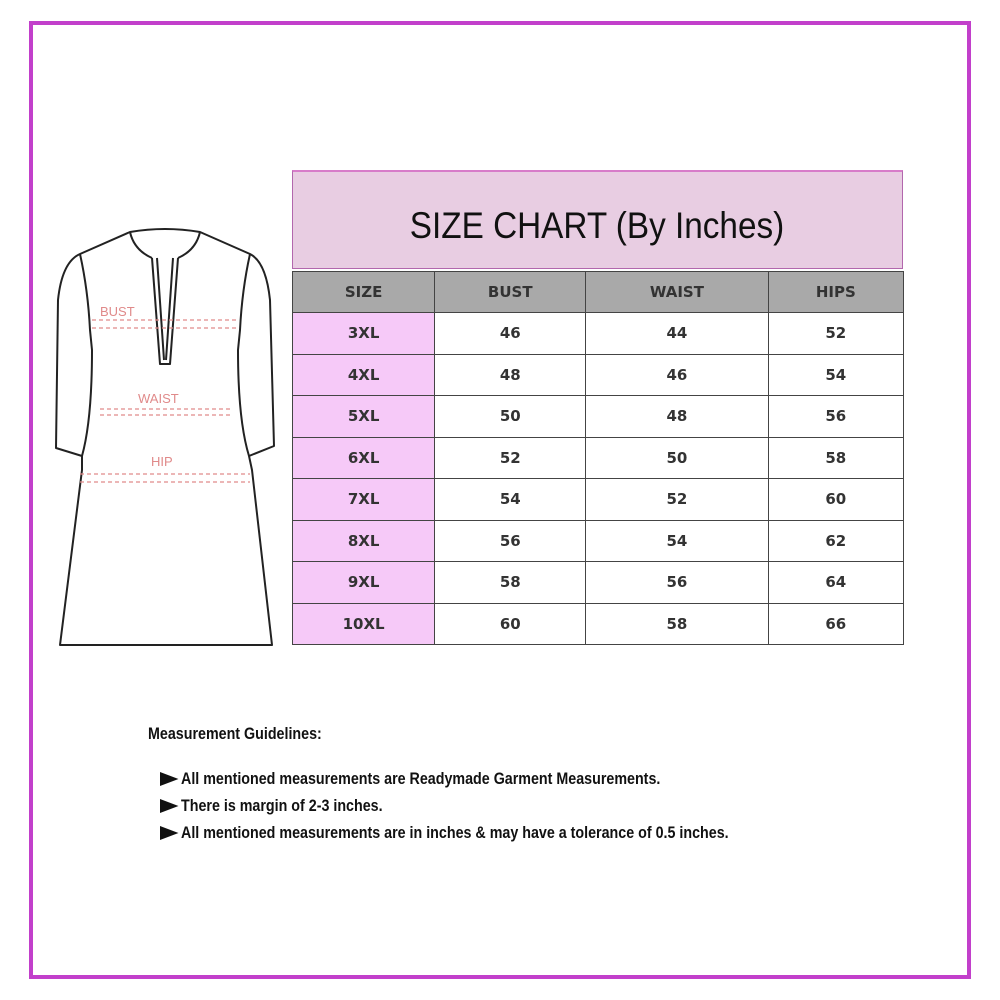  Describe the element at coordinates (597, 225) in the screenshot. I see `page-title: SIZE CHART (By Inches)` at that location.